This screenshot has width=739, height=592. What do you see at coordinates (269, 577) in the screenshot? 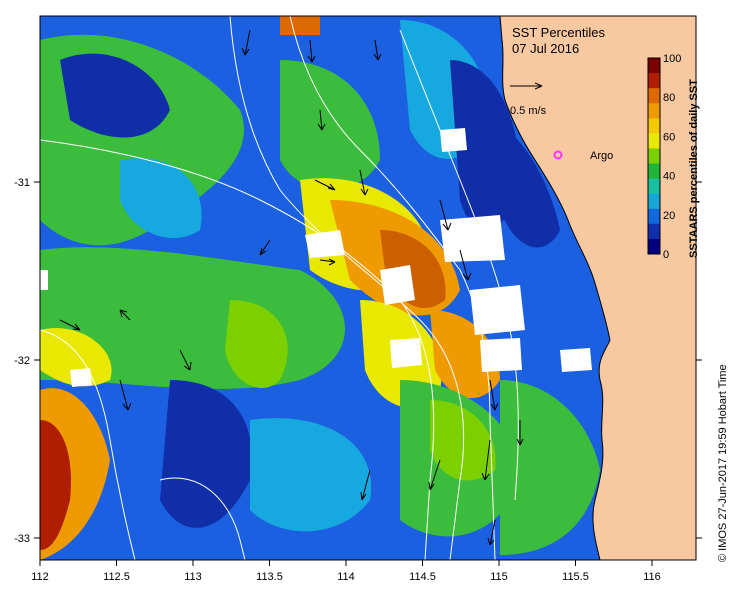
I see `x-tick-label: 113.5` at bounding box center [269, 577].